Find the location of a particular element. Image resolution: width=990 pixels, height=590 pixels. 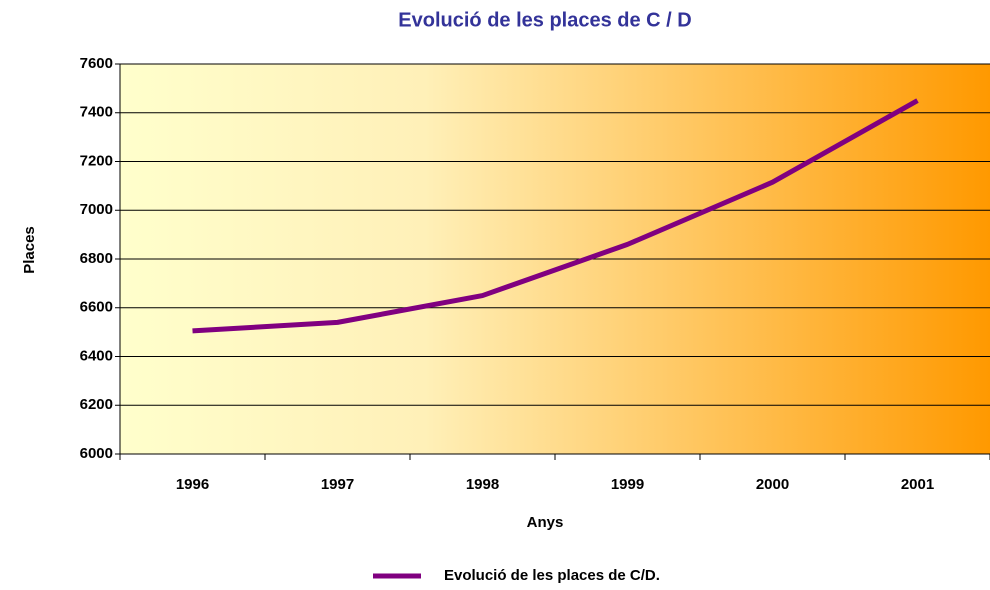

y-tick-label: 6200 is located at coordinates (96, 404).